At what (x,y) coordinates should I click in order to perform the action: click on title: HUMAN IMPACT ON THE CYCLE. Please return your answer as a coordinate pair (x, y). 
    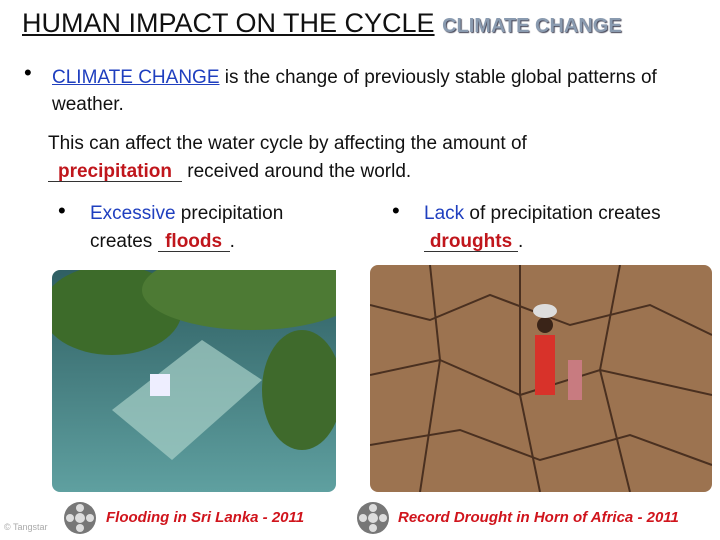
    Looking at the image, I should click on (228, 23).